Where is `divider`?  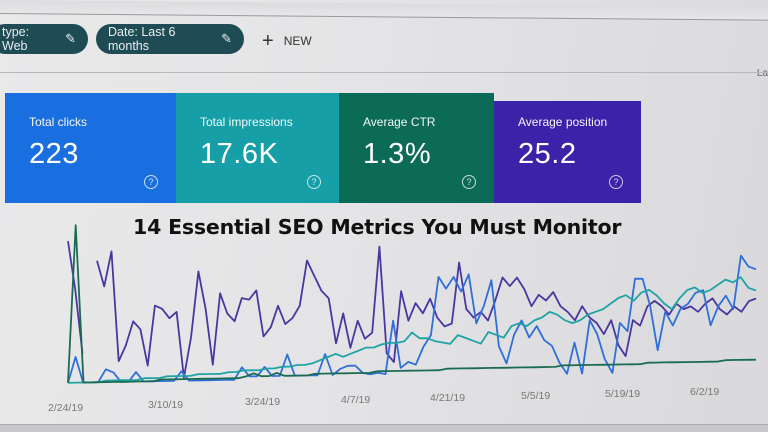
divider is located at coordinates (384, 72).